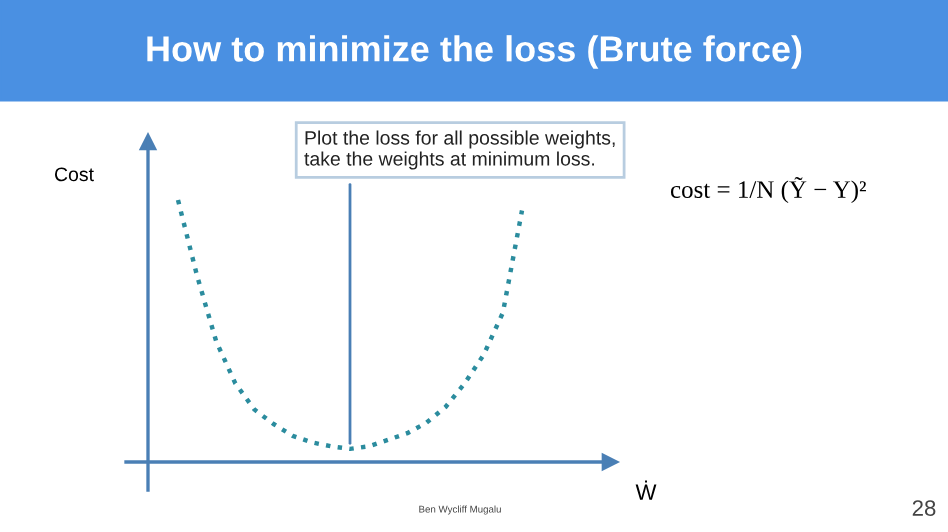 The width and height of the screenshot is (948, 532). Describe the element at coordinates (474, 52) in the screenshot. I see `chart-title: How to minimize the loss (Brute force)` at that location.